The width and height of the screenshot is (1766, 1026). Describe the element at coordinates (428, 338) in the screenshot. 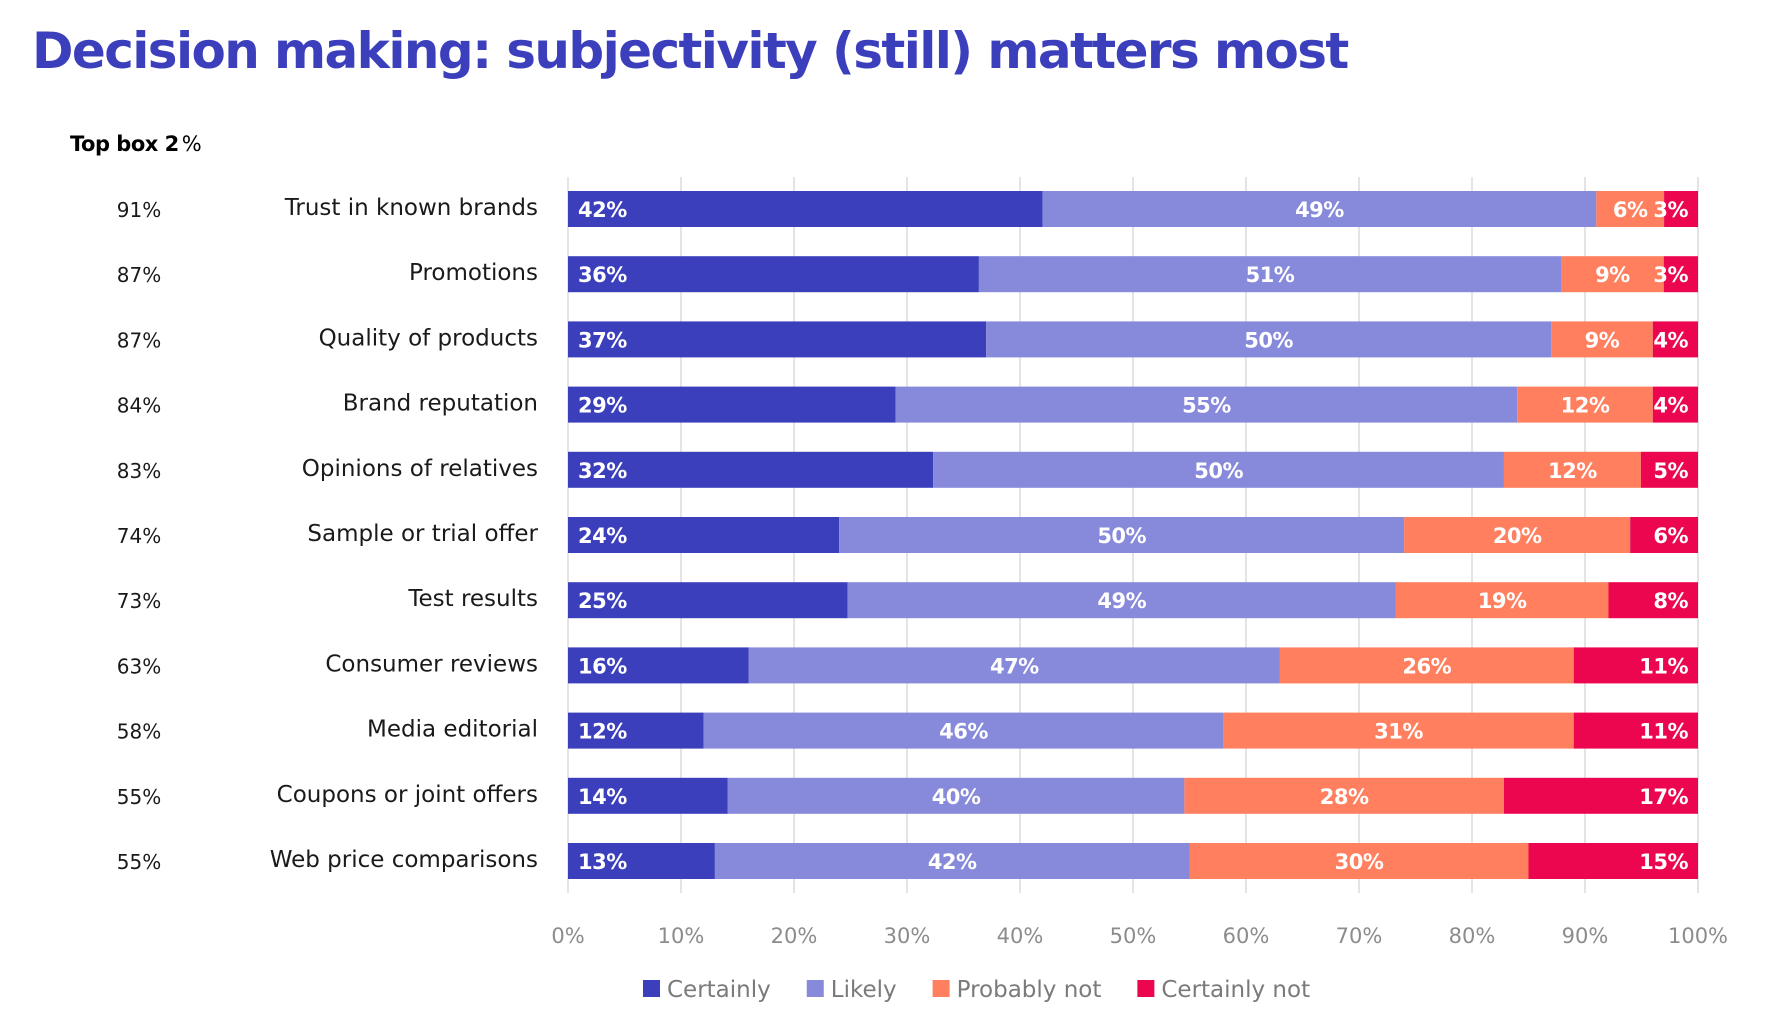

I see `category-label: Quality of products` at that location.